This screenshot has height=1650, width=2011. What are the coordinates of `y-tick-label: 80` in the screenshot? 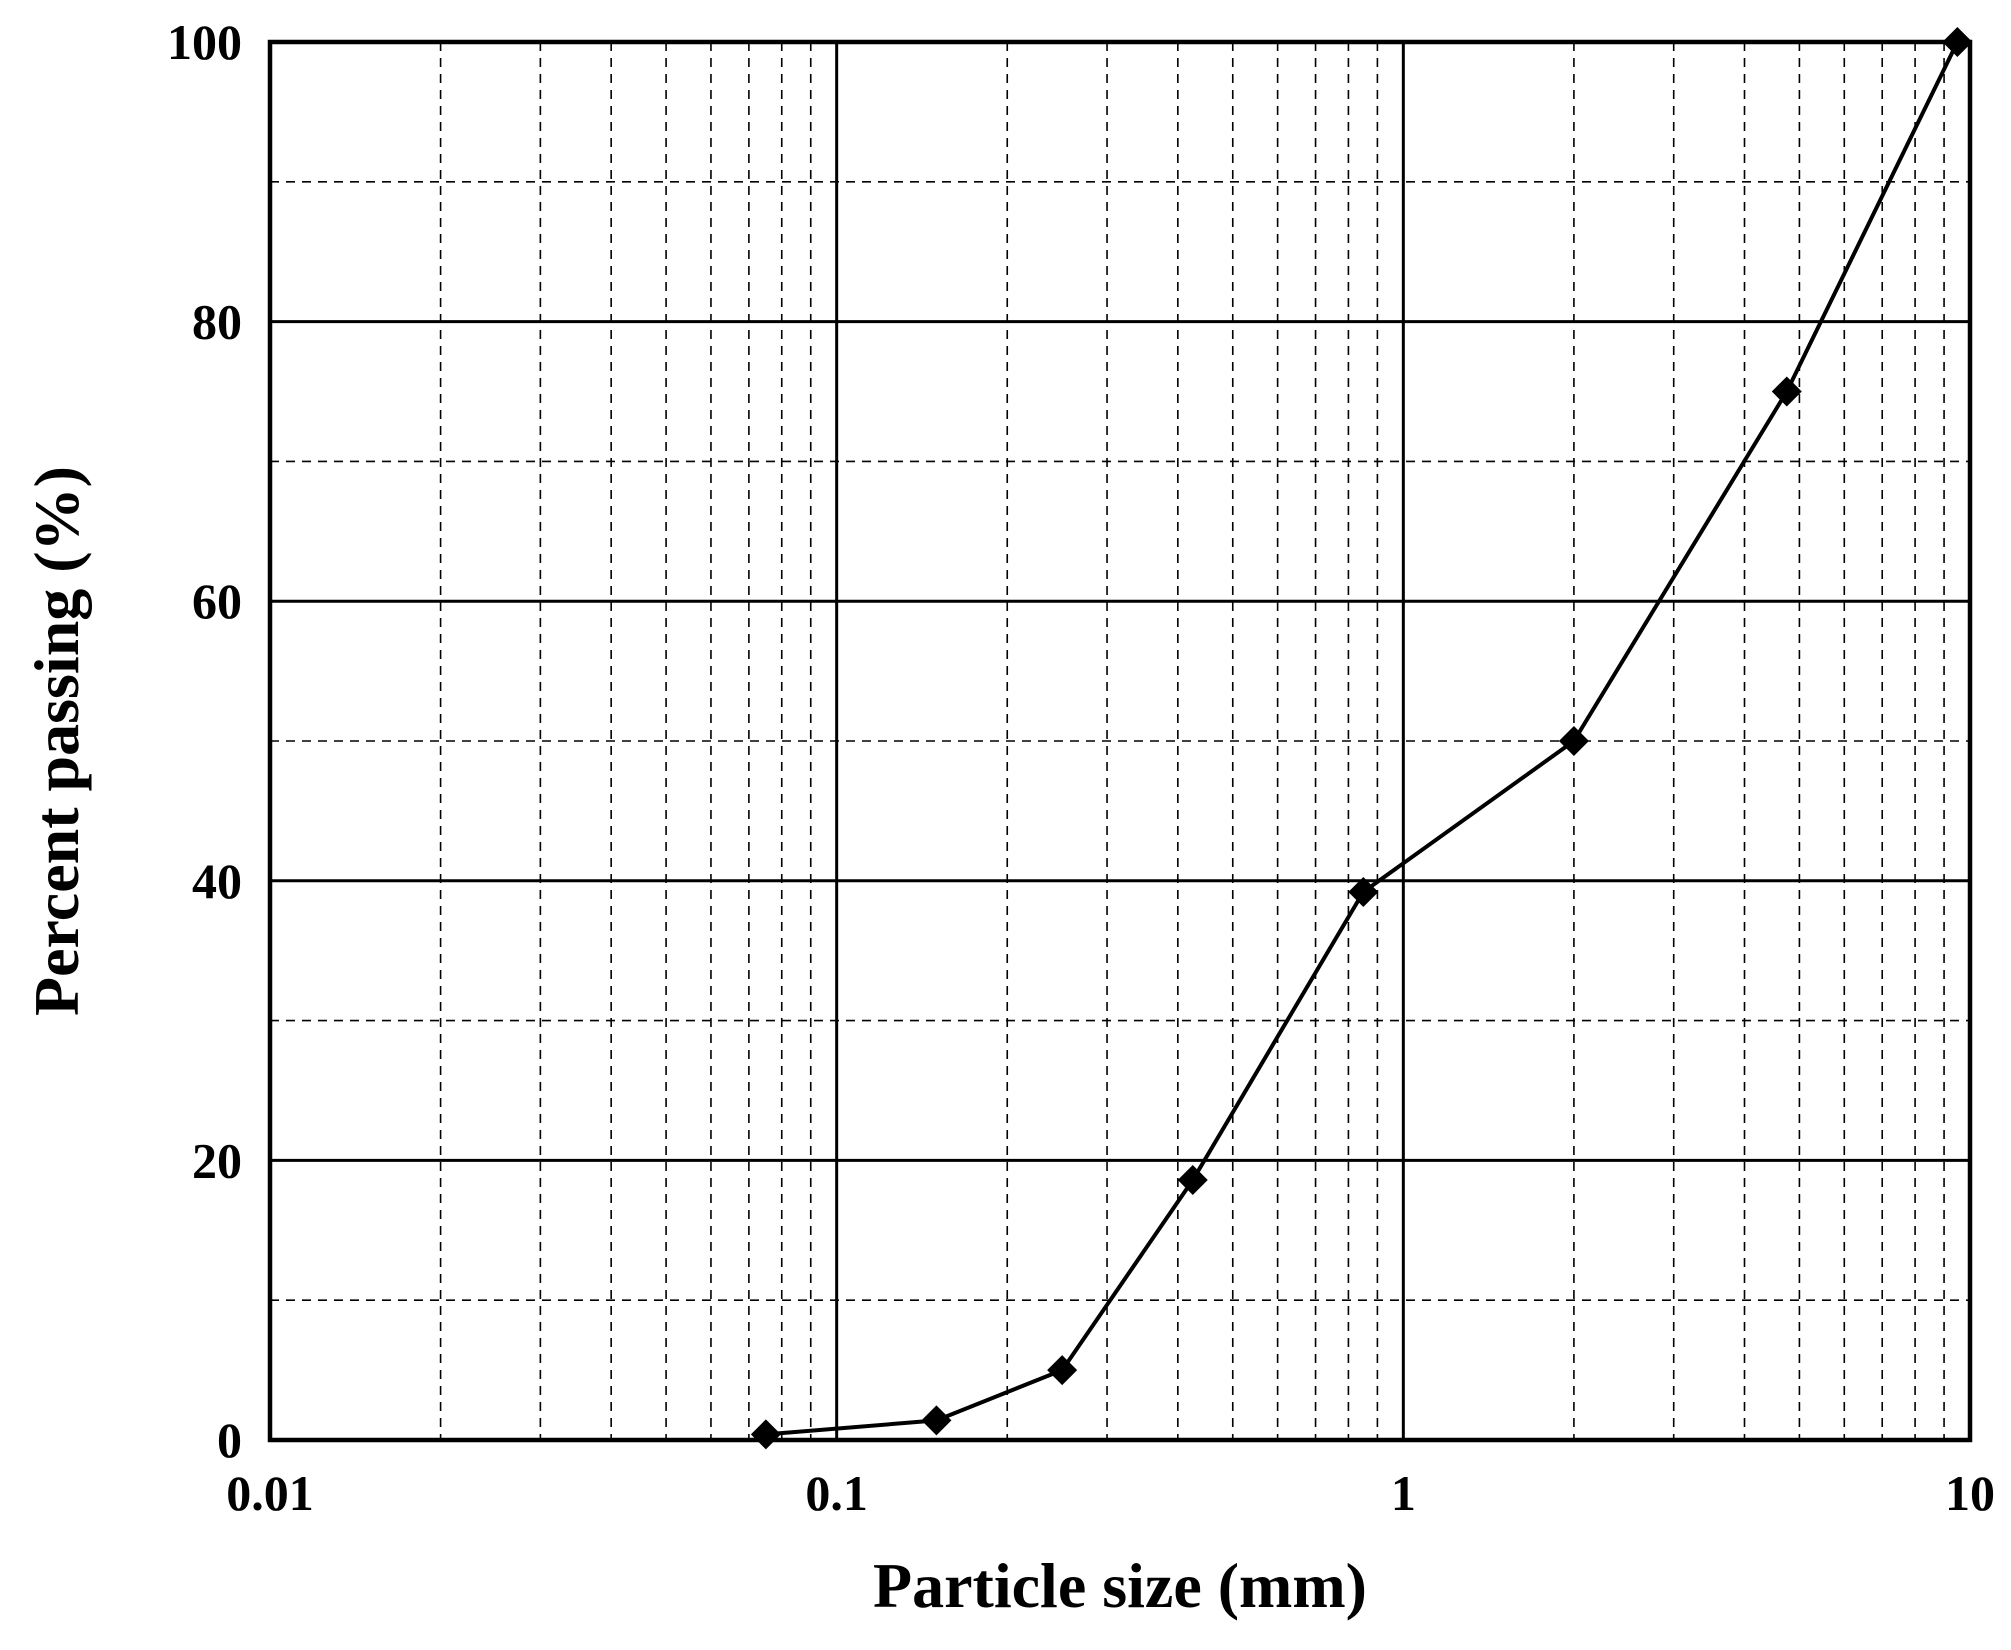 It's located at (217, 322).